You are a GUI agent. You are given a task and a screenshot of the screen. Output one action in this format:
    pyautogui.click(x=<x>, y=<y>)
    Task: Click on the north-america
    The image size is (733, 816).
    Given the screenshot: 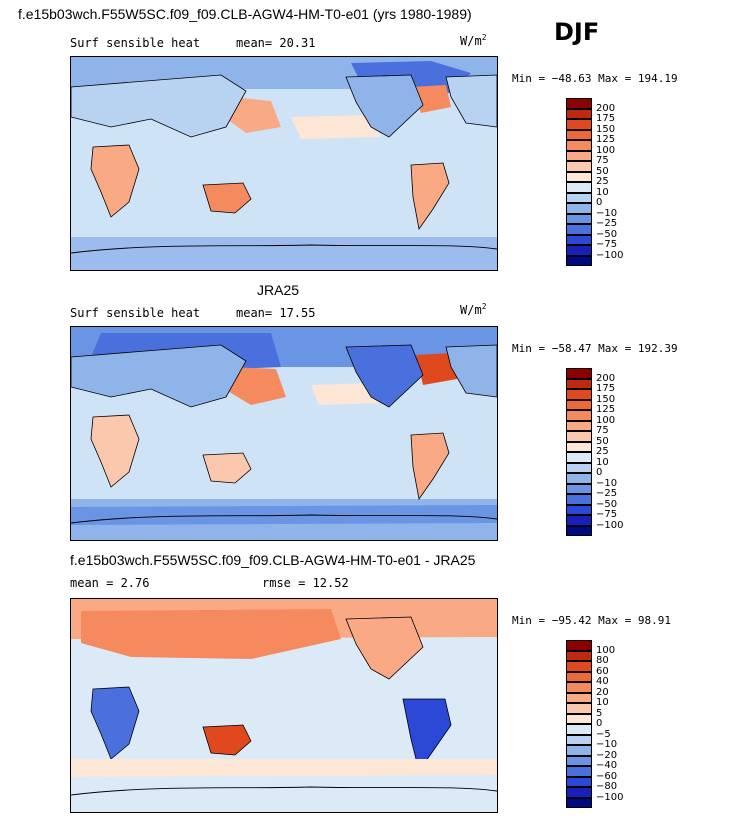 What is the action you would take?
    pyautogui.click(x=384, y=106)
    